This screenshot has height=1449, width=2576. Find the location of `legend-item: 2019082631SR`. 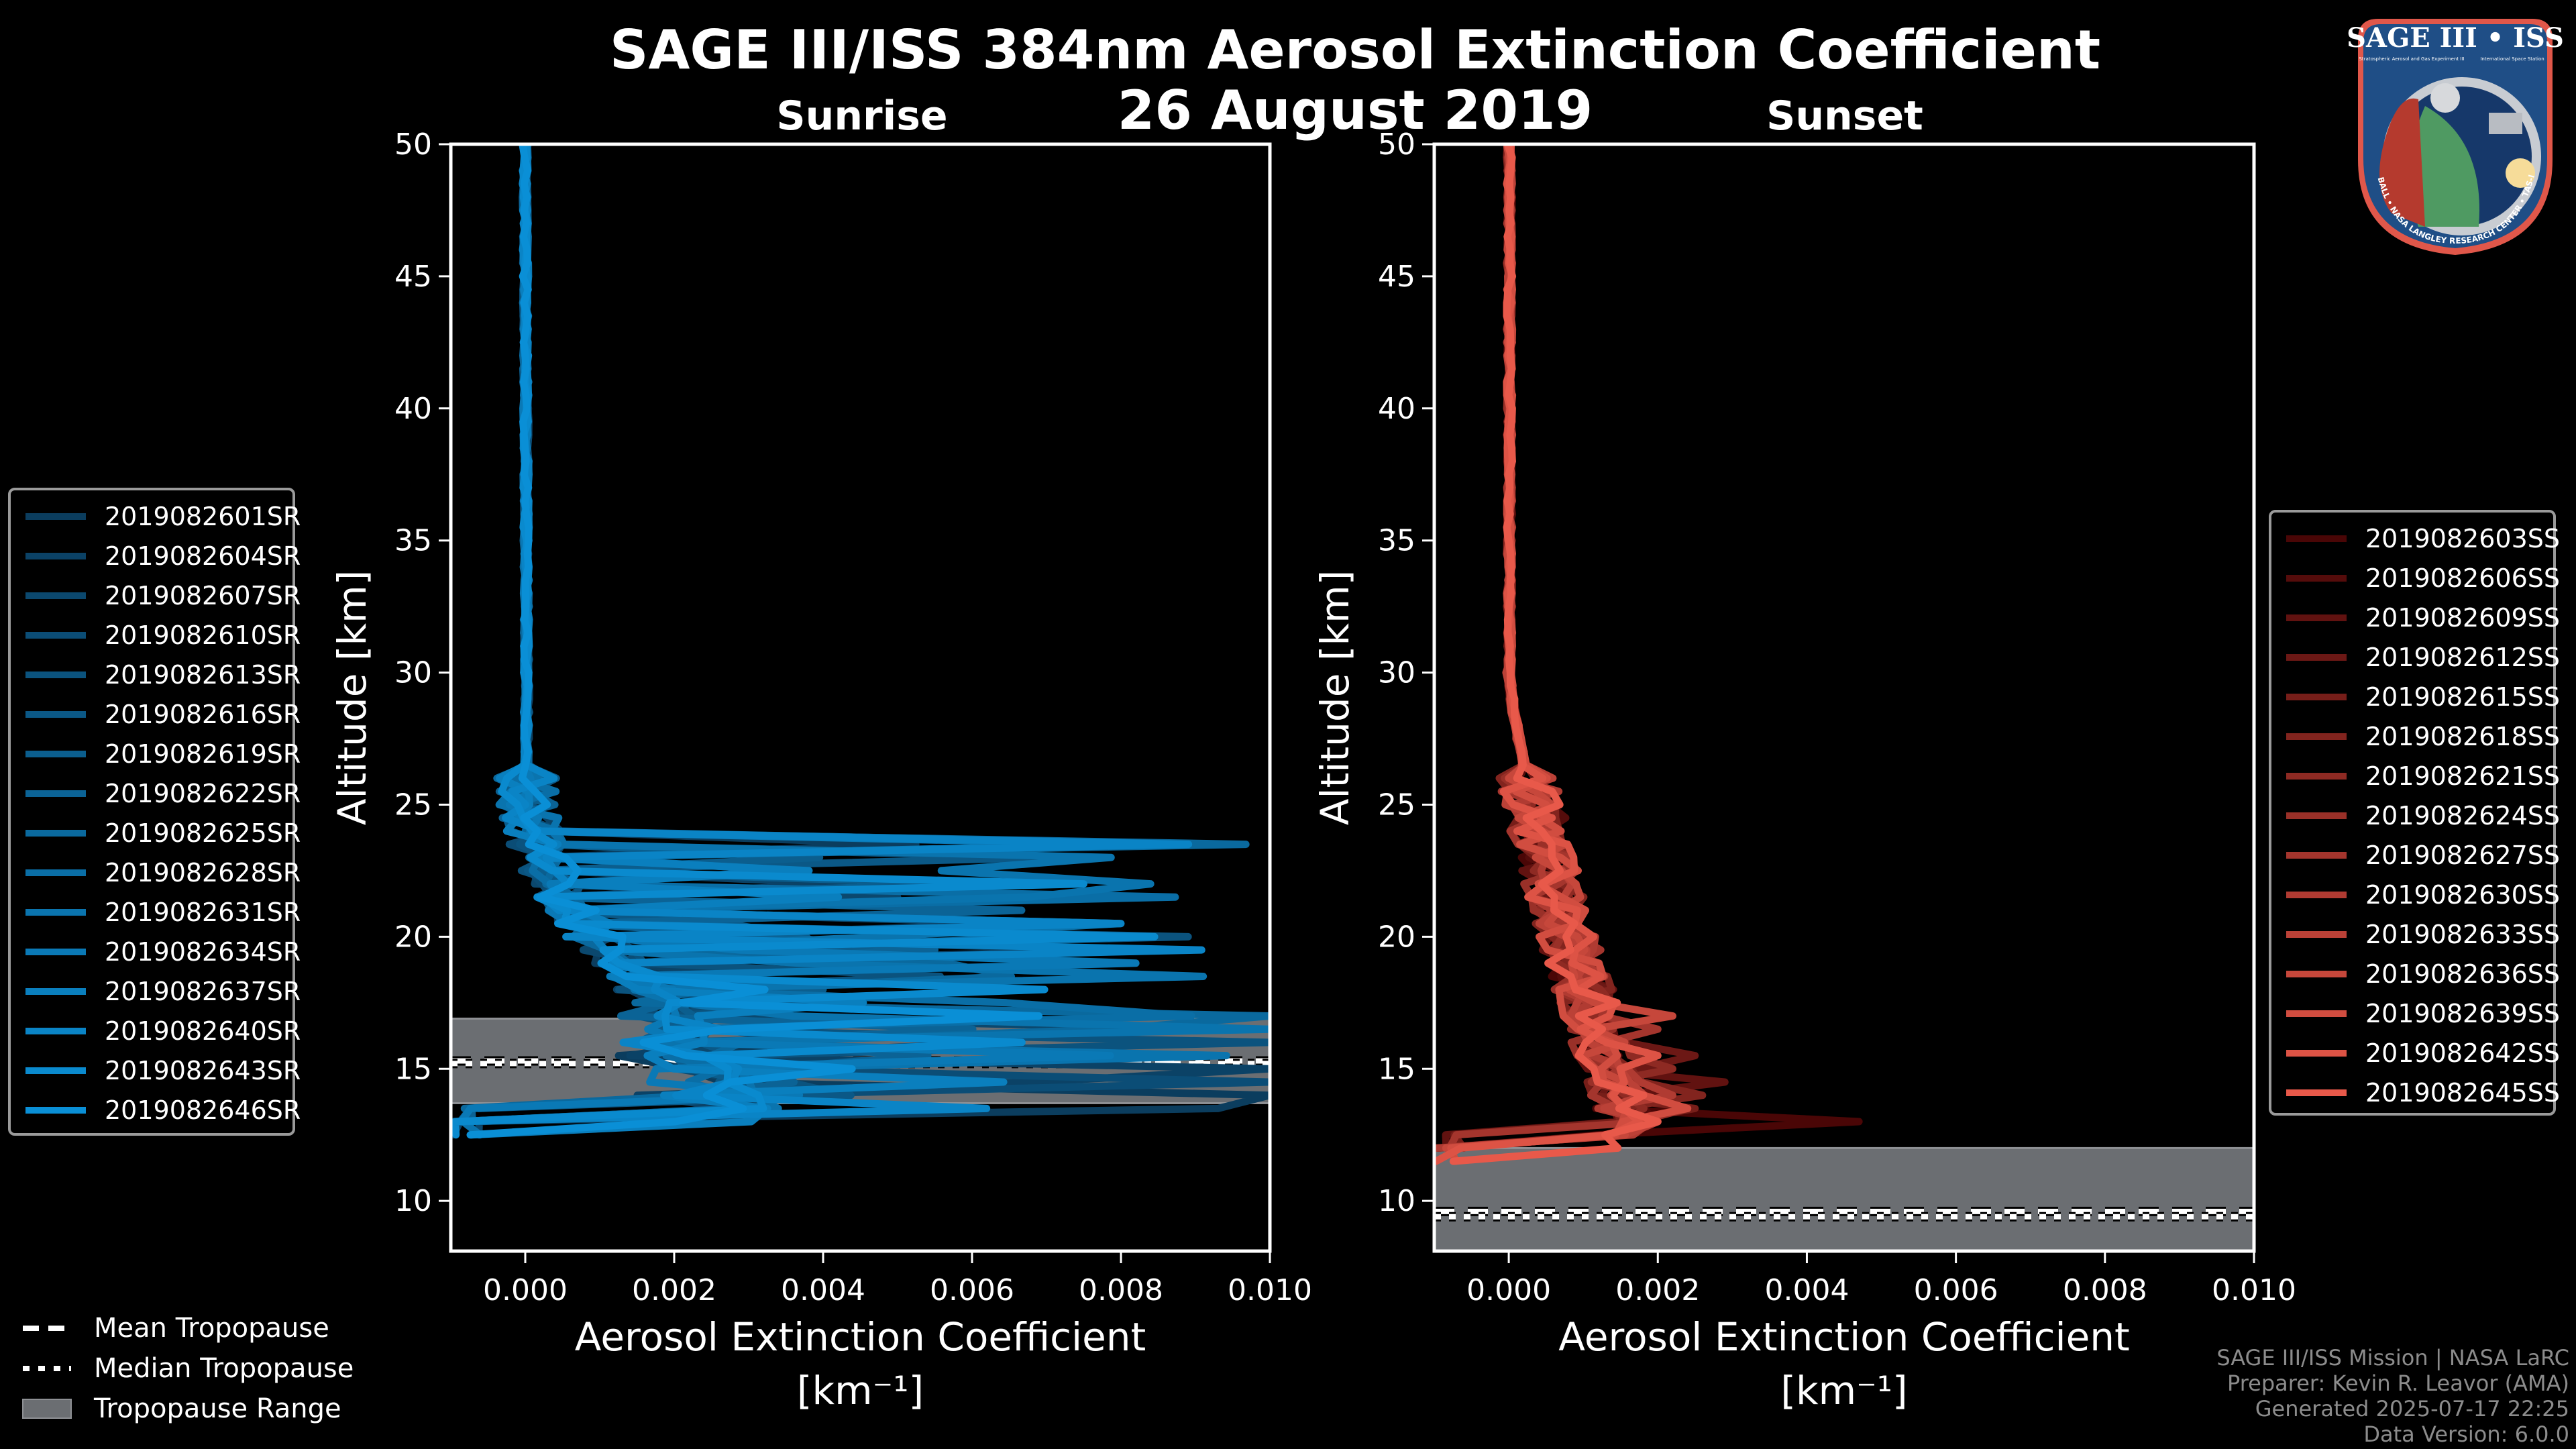

legend-item: 2019082631SR is located at coordinates (156, 912).